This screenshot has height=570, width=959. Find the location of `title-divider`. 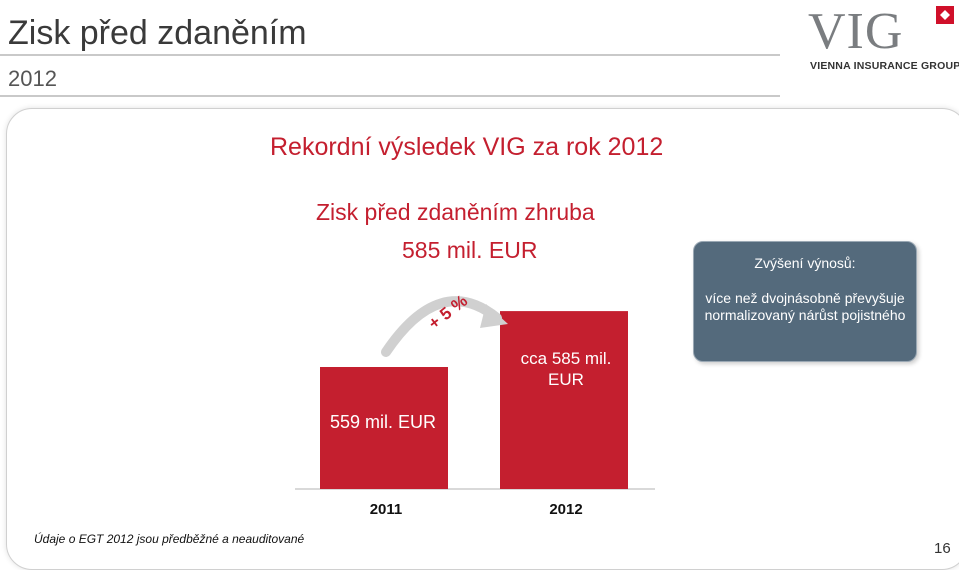

title-divider is located at coordinates (390, 55).